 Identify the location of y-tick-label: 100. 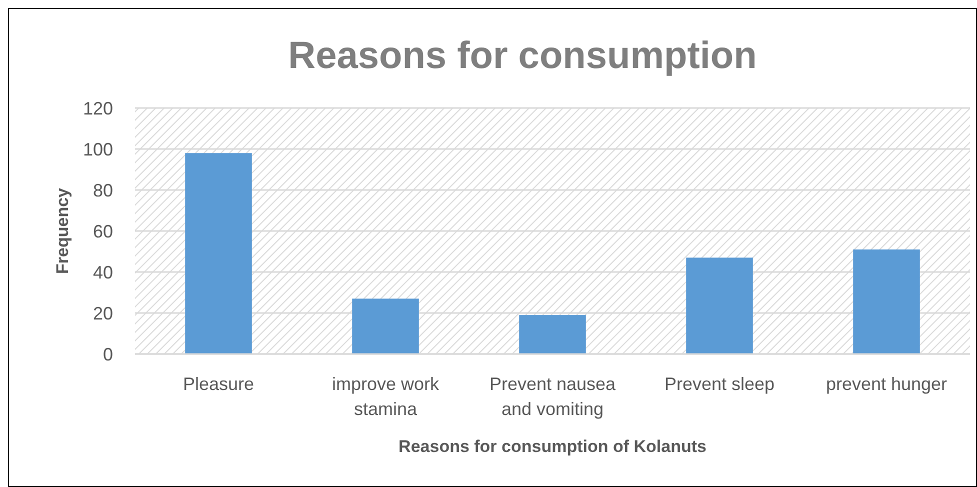
(97, 149).